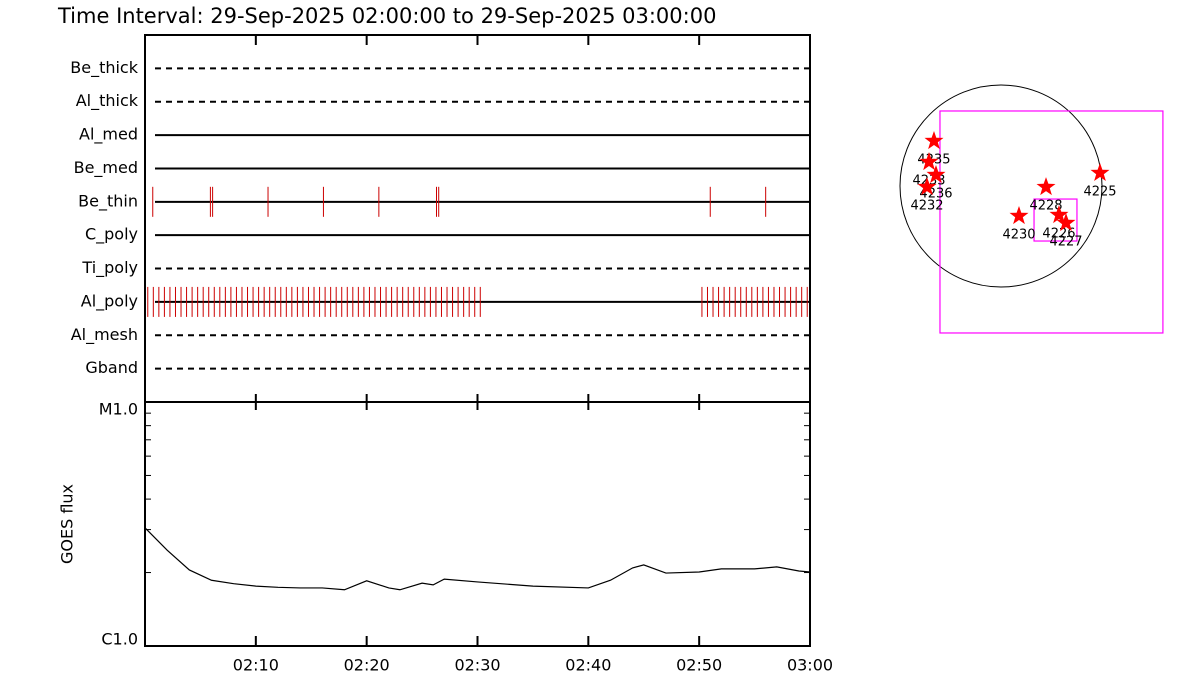  What do you see at coordinates (1001, 186) in the screenshot?
I see `solar-disk` at bounding box center [1001, 186].